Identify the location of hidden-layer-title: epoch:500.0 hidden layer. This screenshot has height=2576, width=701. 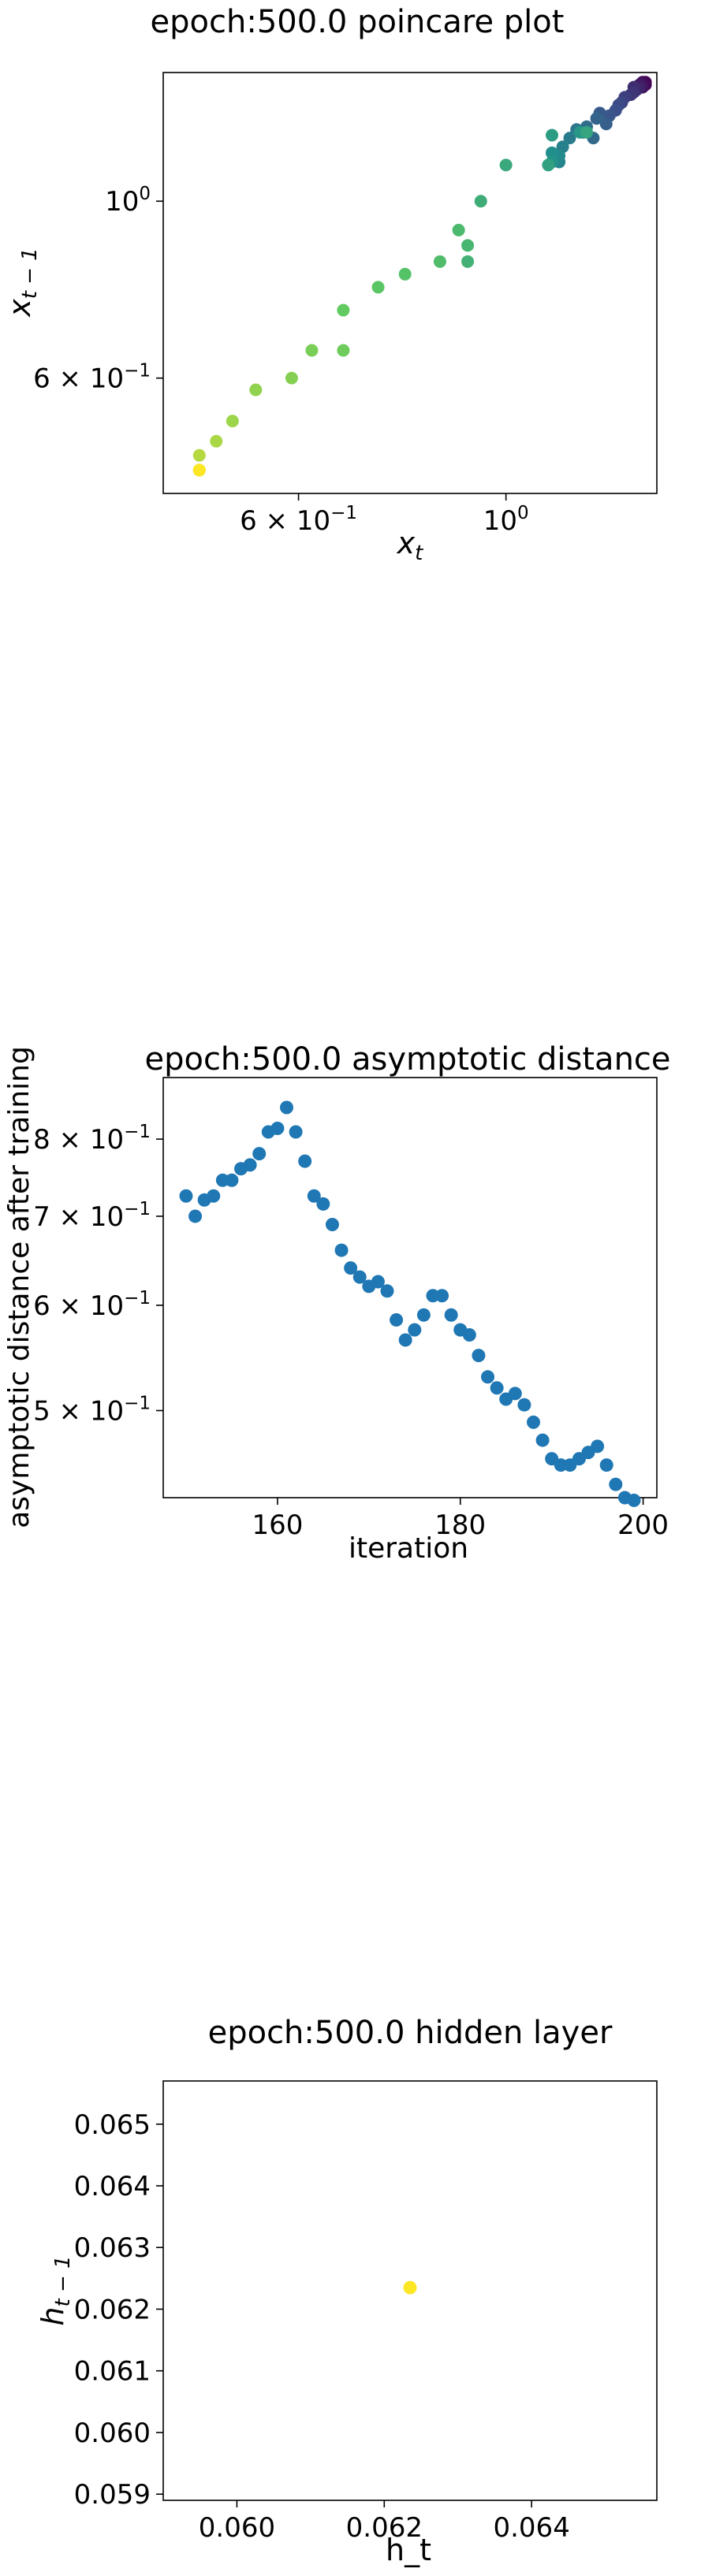
(411, 2033).